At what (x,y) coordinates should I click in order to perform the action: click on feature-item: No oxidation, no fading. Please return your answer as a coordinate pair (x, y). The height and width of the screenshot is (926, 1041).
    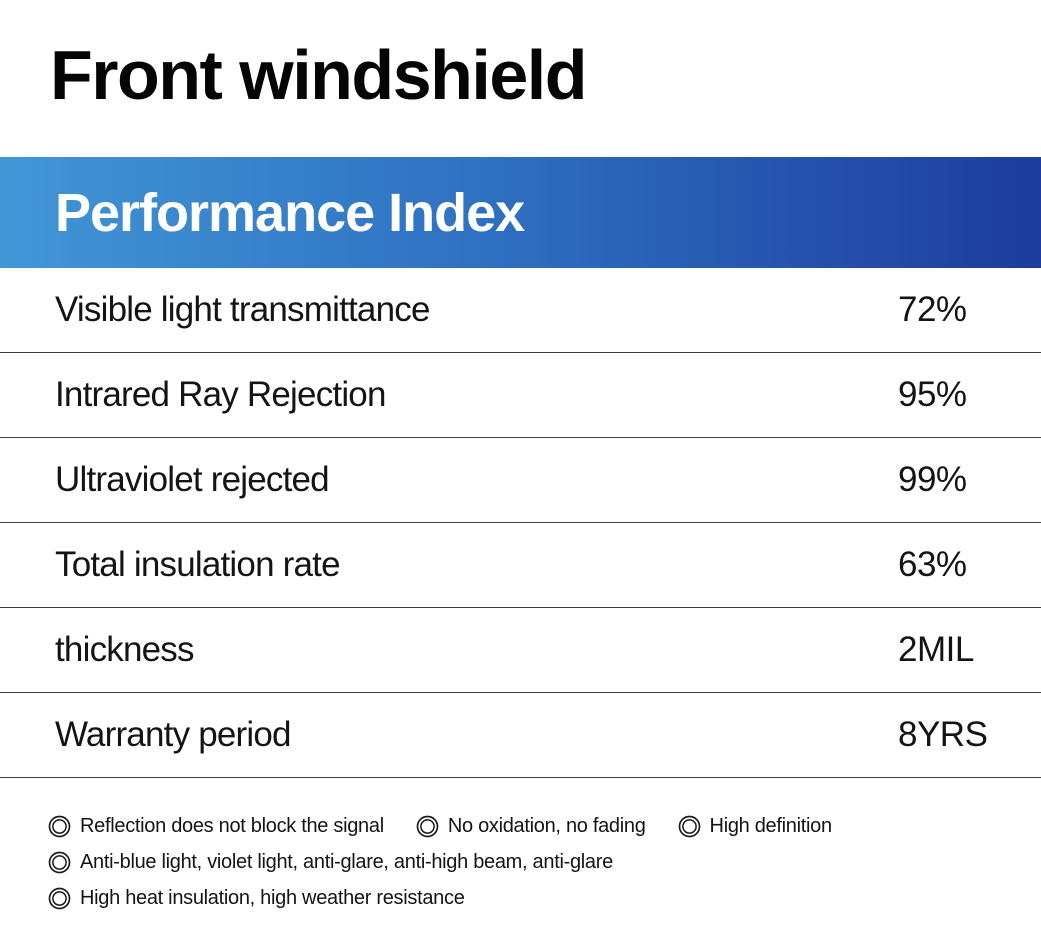
    Looking at the image, I should click on (531, 826).